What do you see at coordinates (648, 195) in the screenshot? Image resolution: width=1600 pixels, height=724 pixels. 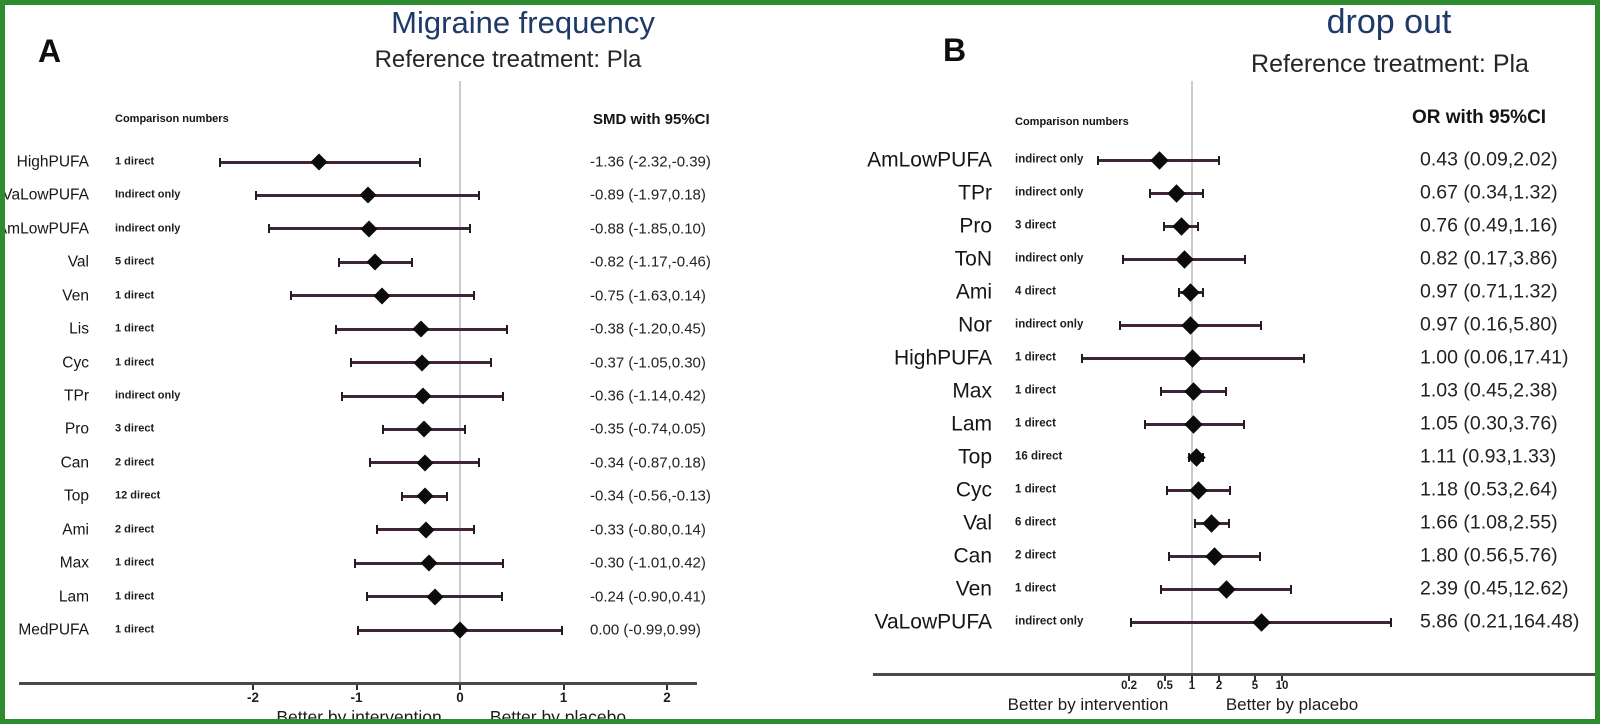 I see `effect-value: -0.89 (-1.97,0.18)` at bounding box center [648, 195].